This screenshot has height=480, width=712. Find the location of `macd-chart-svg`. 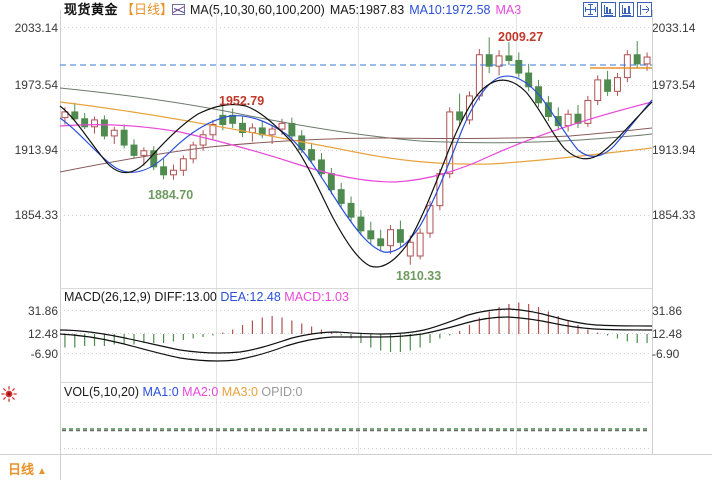

macd-chart-svg is located at coordinates (356, 332).